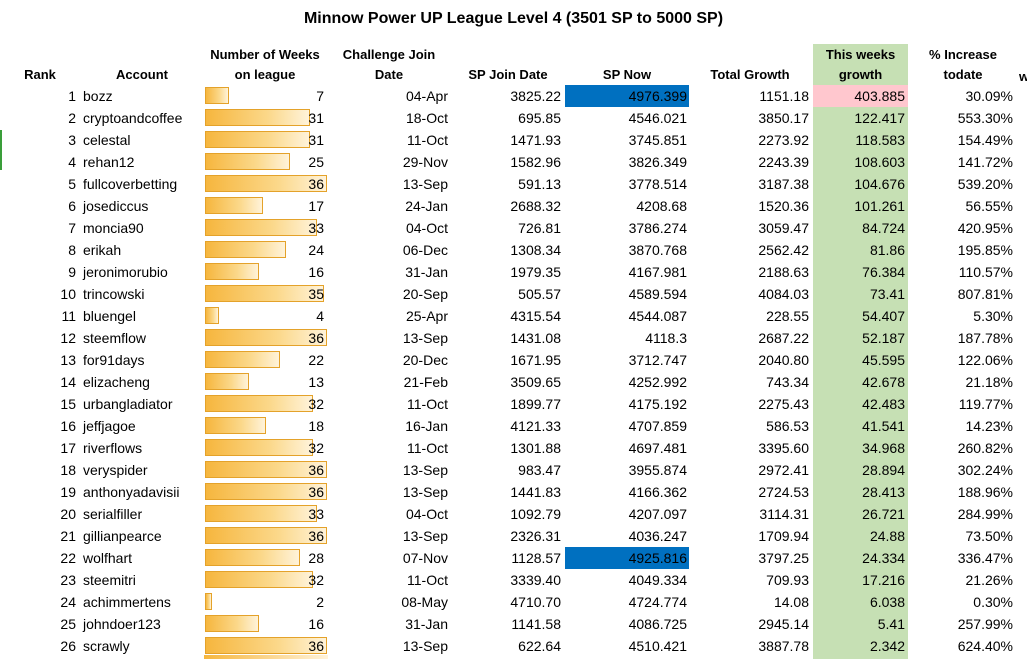 This screenshot has width=1027, height=659. I want to click on pct-increase-cell: 5.30%, so click(993, 316).